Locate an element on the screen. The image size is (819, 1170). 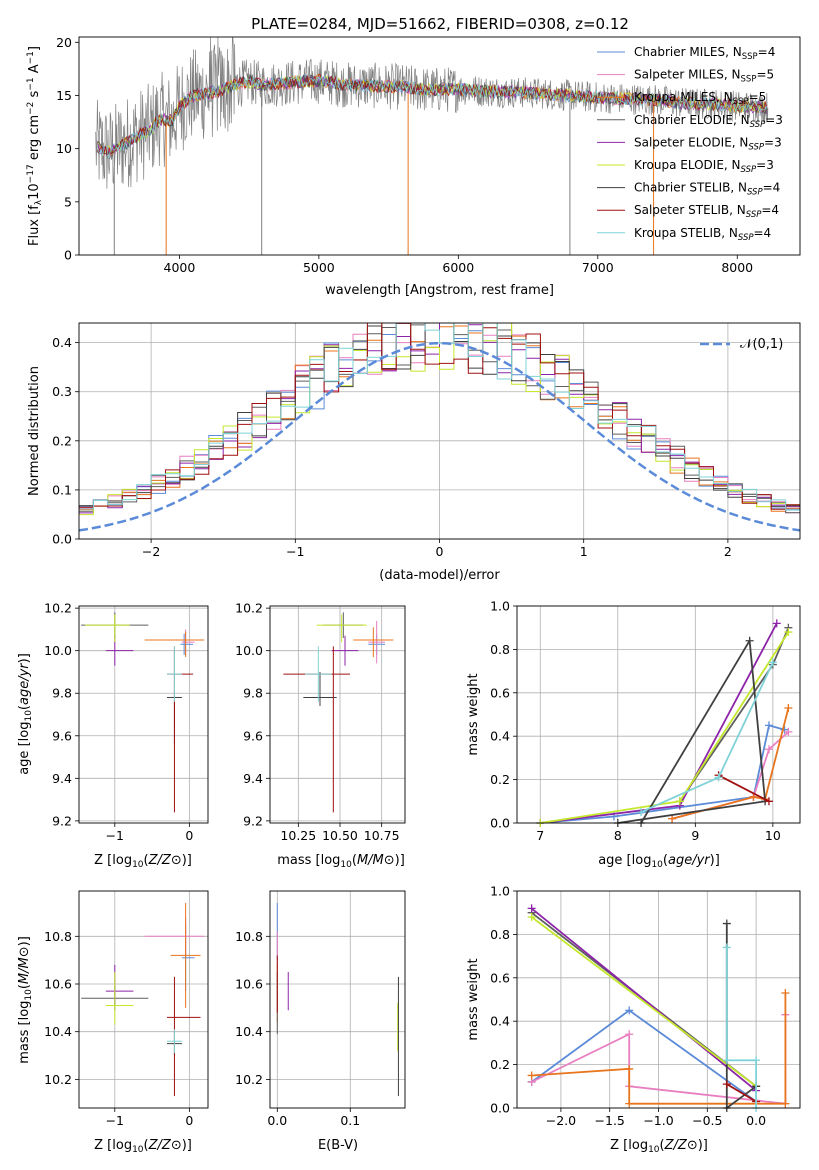
legend-entry: Chabrier STELIB, NSSP=4 is located at coordinates (707, 189).